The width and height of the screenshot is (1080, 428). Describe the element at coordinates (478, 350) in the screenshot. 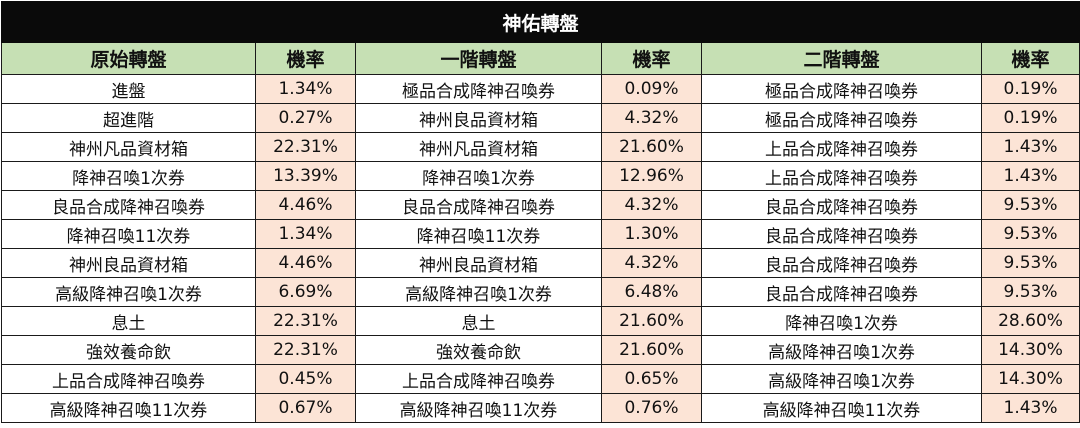

I see `tier1-item-cell: 強效養命飲` at that location.